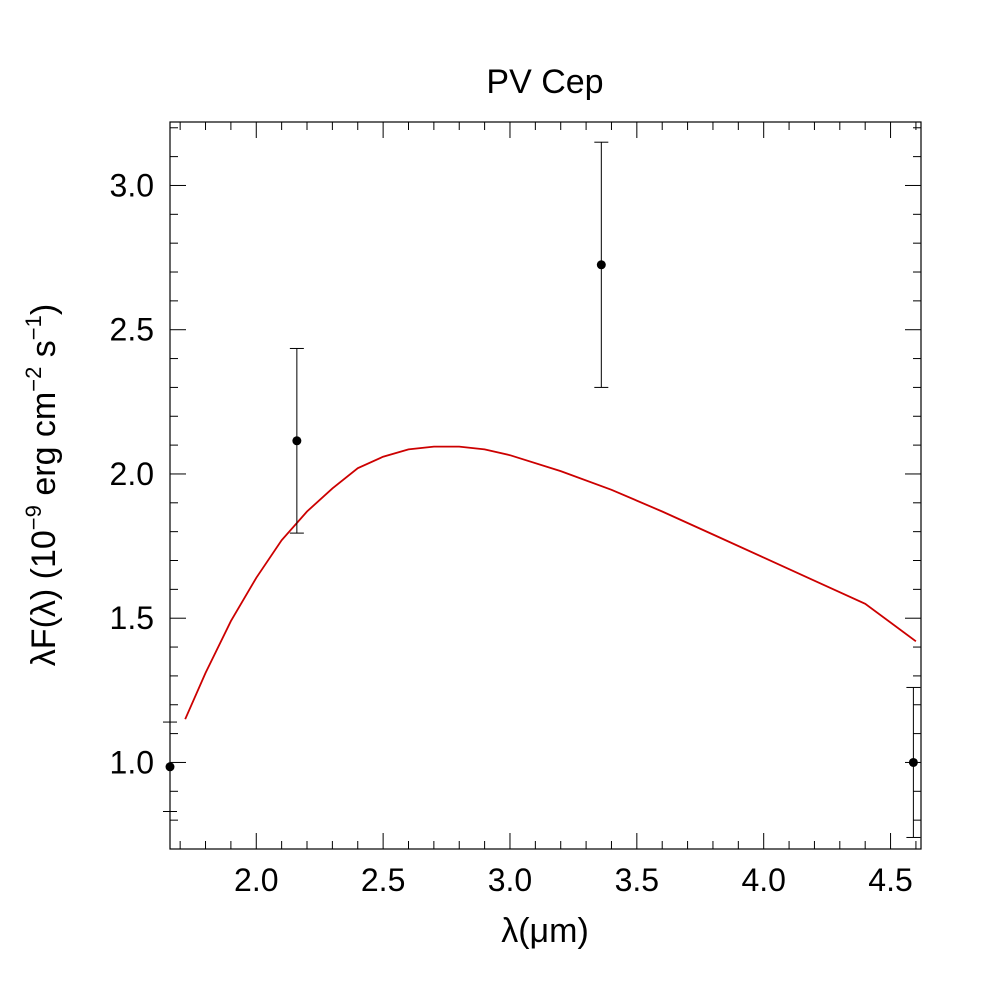  I want to click on y-tick-label: 3.0, so click(132, 185).